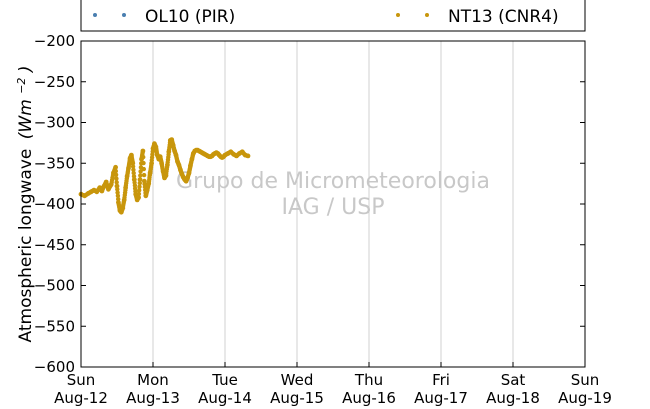 Image resolution: width=650 pixels, height=409 pixels. Describe the element at coordinates (54, 41) in the screenshot. I see `y-tick-label: −200` at that location.